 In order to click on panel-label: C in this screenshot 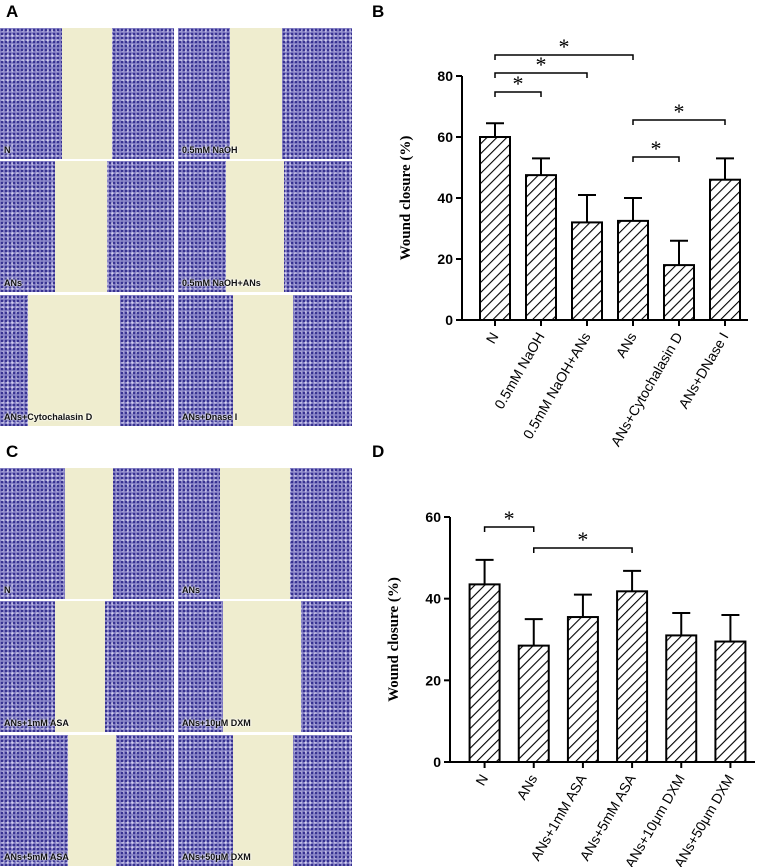, I will do `click(12, 451)`.